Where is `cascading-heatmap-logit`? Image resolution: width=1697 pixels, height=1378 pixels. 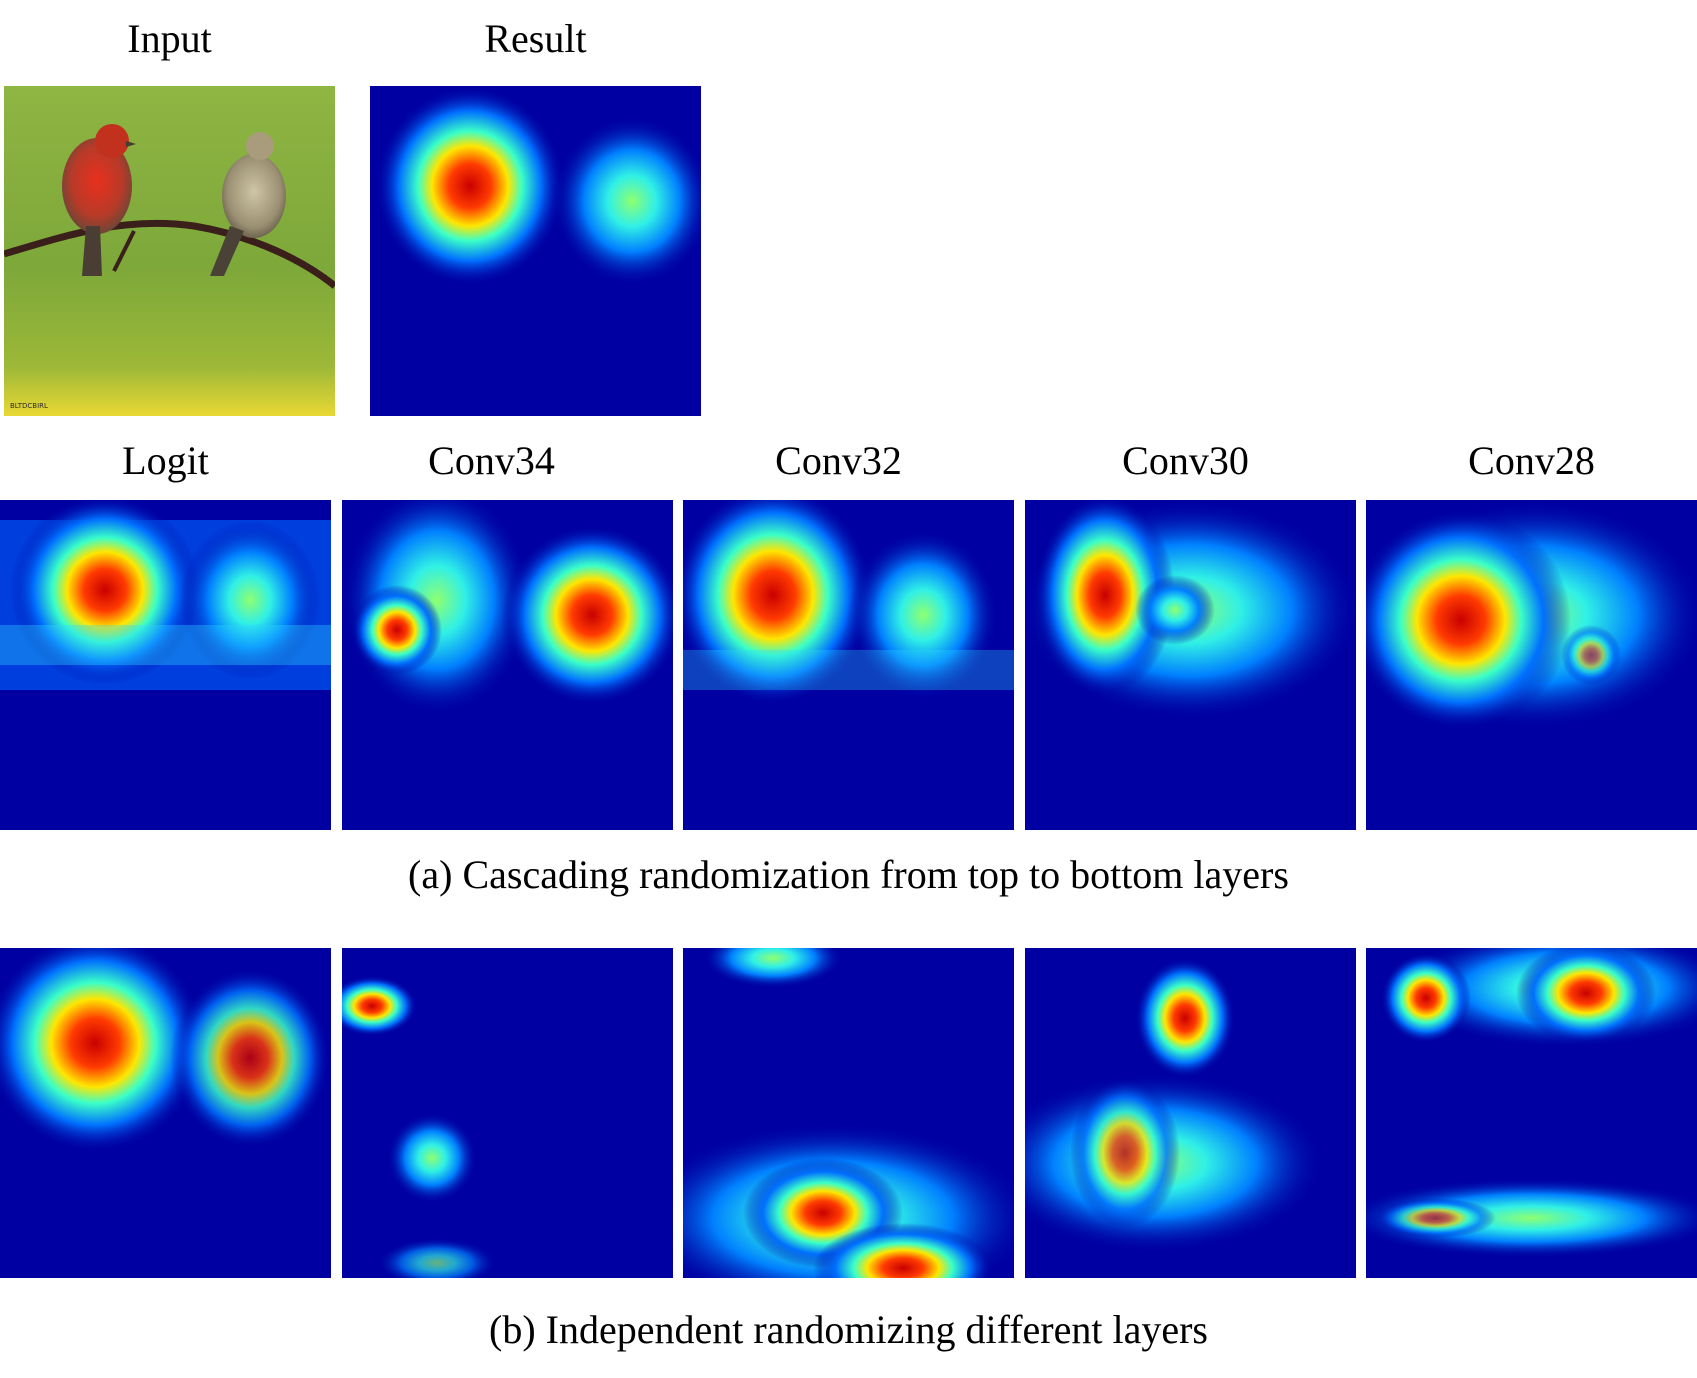 cascading-heatmap-logit is located at coordinates (165, 665).